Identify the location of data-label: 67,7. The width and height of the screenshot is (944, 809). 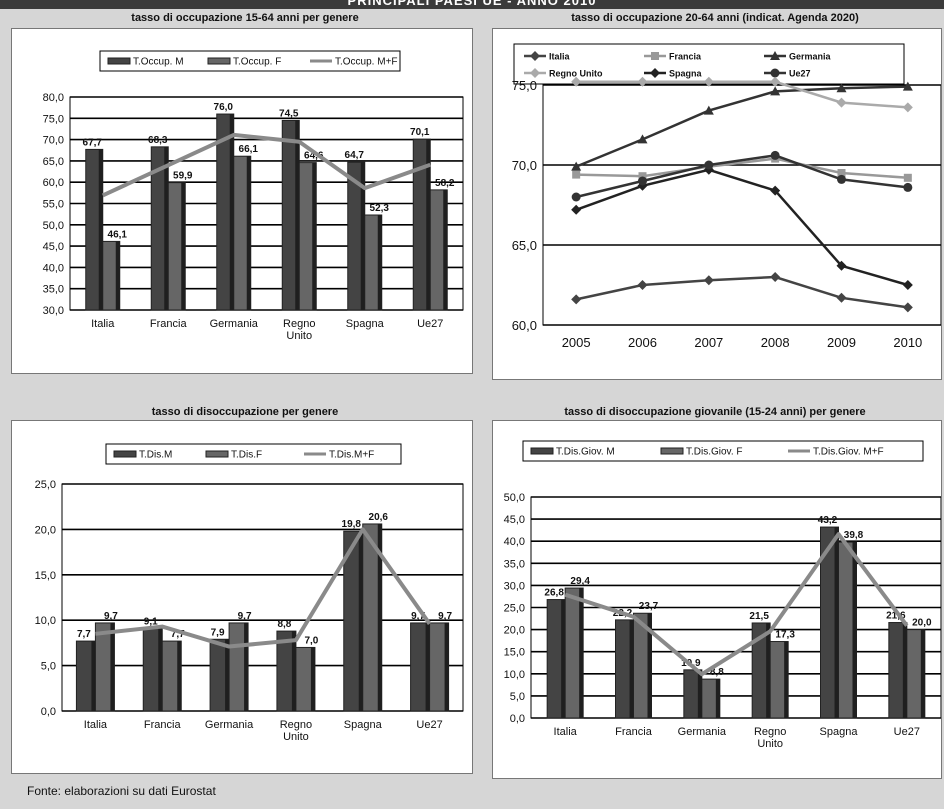
(93, 142).